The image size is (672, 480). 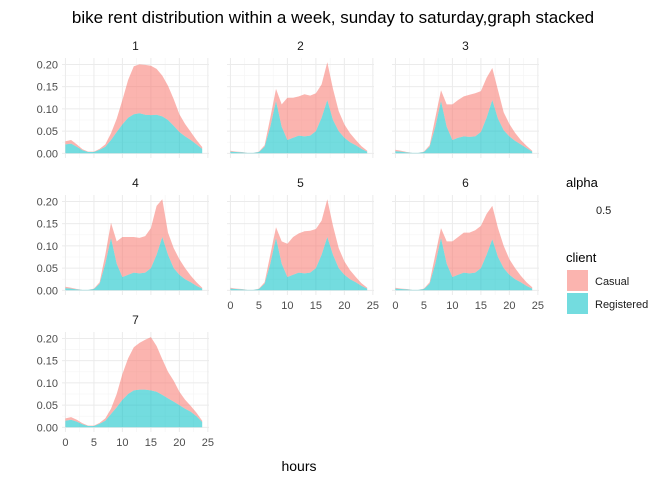 I want to click on facet-panel-3: 3, so click(x=465, y=98).